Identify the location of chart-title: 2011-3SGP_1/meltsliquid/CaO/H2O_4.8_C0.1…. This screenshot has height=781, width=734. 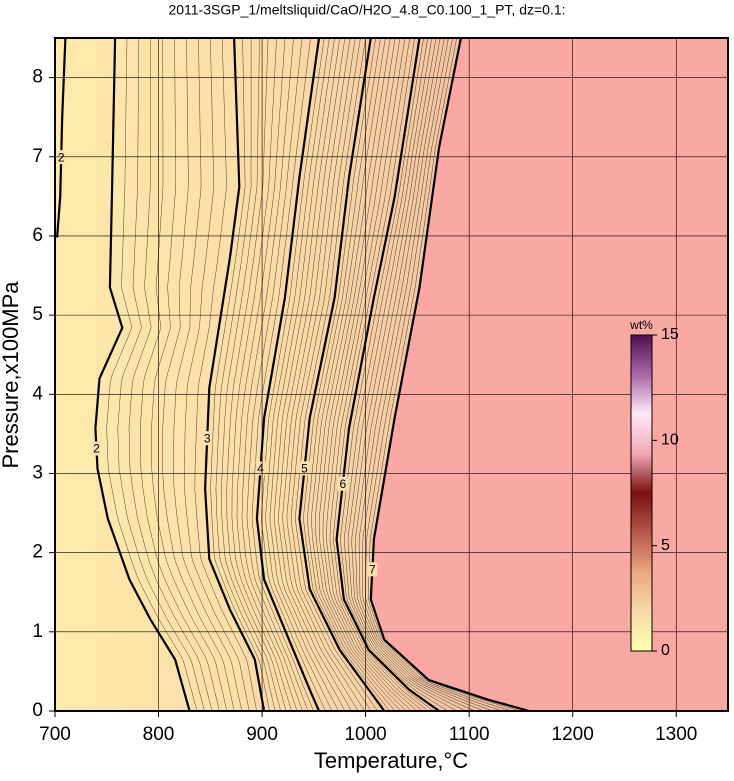
(366, 10).